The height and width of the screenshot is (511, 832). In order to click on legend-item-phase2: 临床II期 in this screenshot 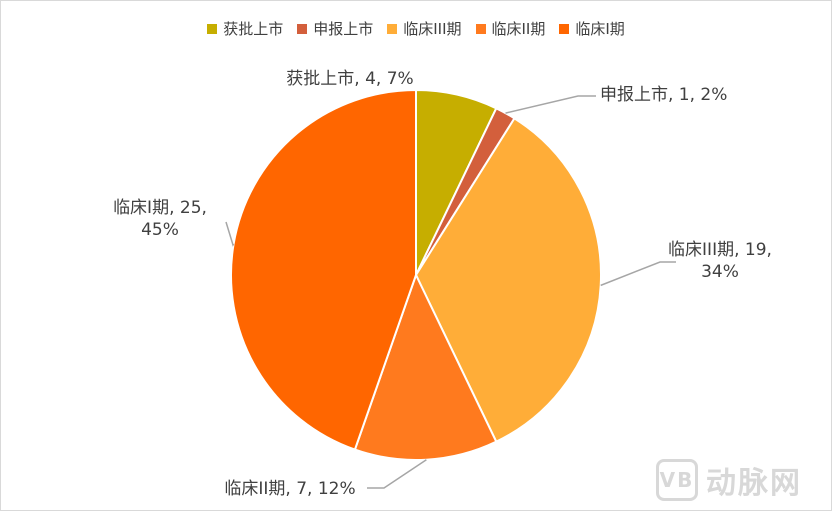, I will do `click(510, 28)`.